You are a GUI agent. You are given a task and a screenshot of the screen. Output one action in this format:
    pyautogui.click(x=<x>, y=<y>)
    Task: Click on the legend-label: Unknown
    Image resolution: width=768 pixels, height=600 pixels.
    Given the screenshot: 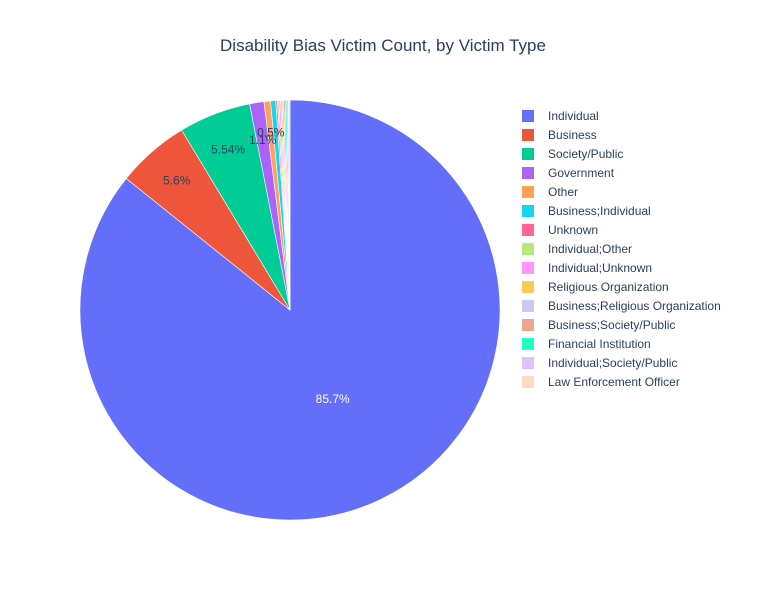 What is the action you would take?
    pyautogui.click(x=573, y=230)
    